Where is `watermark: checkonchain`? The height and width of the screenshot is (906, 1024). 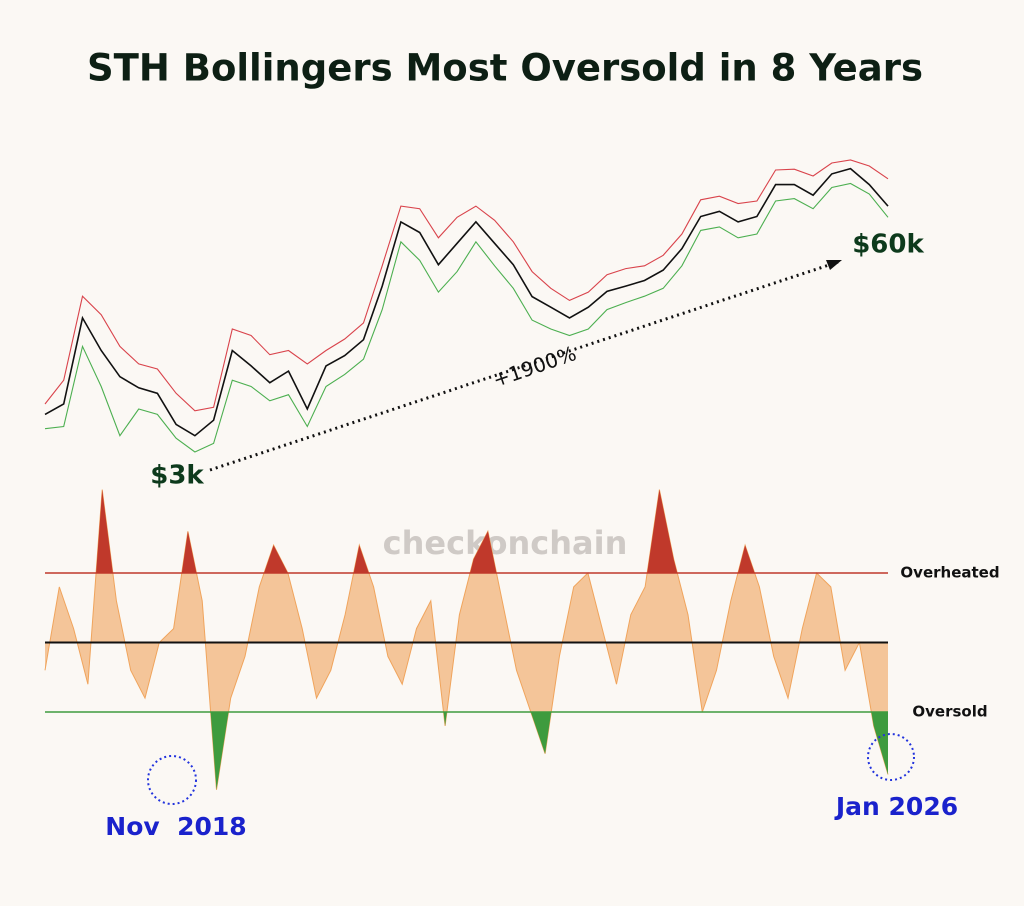
watermark: checkonchain is located at coordinates (505, 543).